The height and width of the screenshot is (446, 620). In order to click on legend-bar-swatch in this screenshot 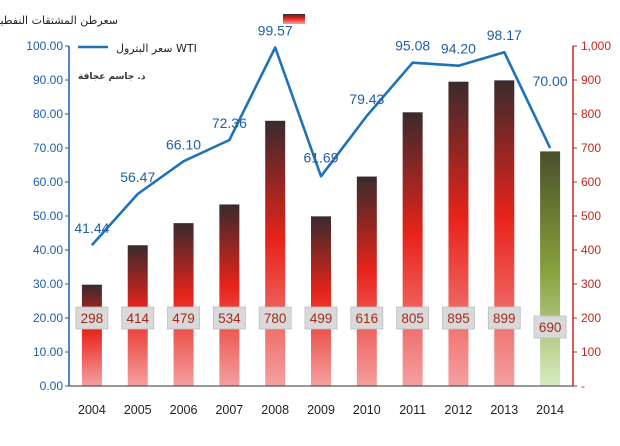, I will do `click(294, 19)`.